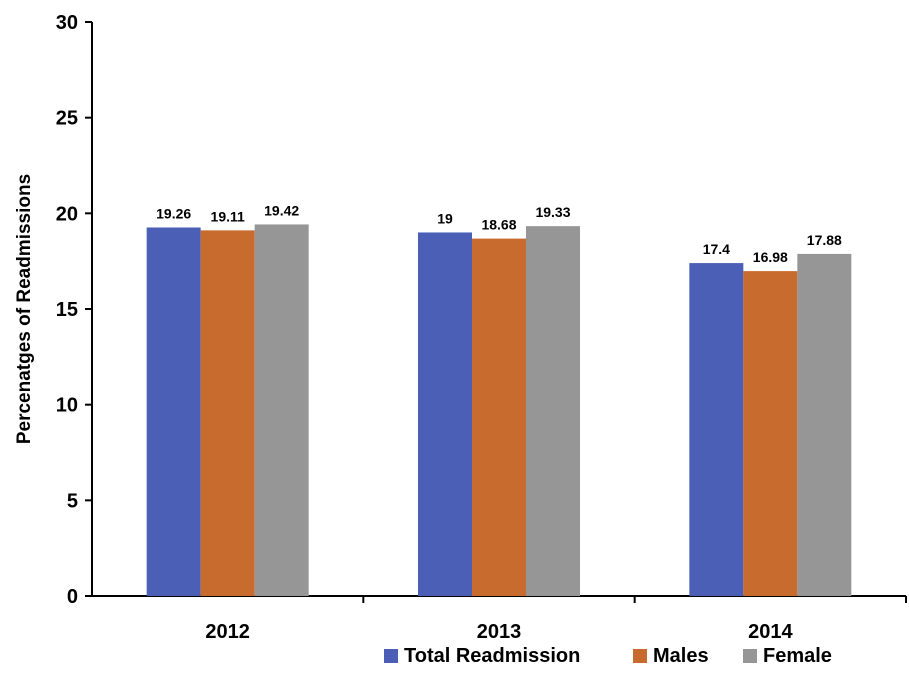  What do you see at coordinates (67, 406) in the screenshot?
I see `y-tick-label: 10` at bounding box center [67, 406].